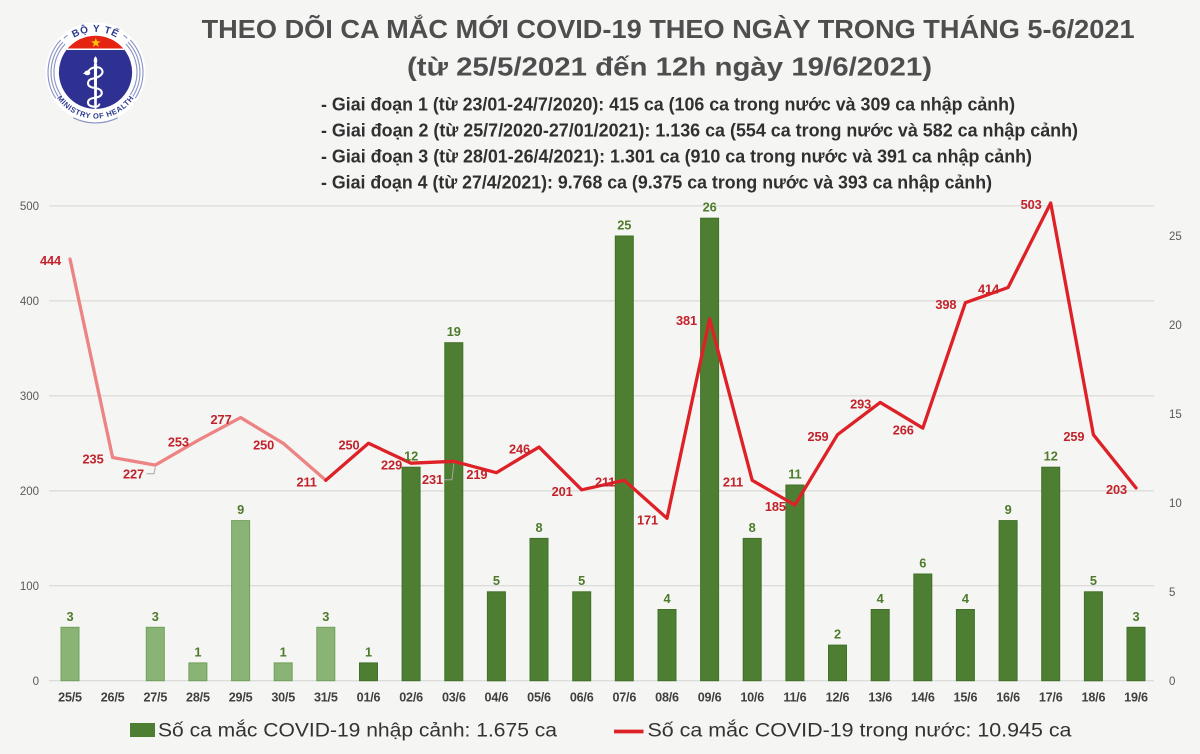 The width and height of the screenshot is (1200, 754). I want to click on svg-text: 381, so click(686, 320).